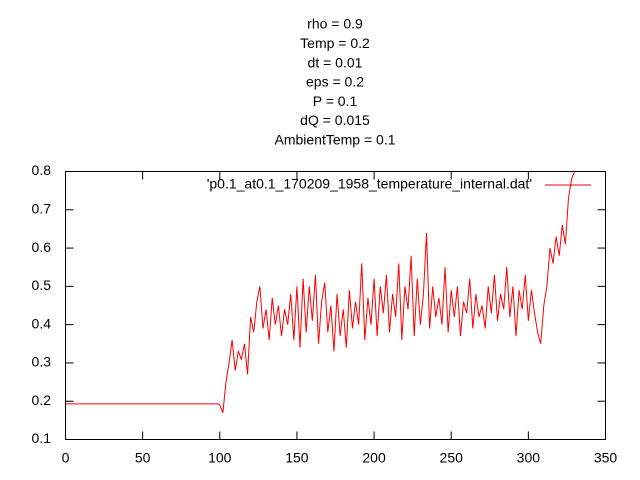 This screenshot has height=480, width=640. Describe the element at coordinates (42, 362) in the screenshot. I see `y-tick-label: 0.3` at that location.